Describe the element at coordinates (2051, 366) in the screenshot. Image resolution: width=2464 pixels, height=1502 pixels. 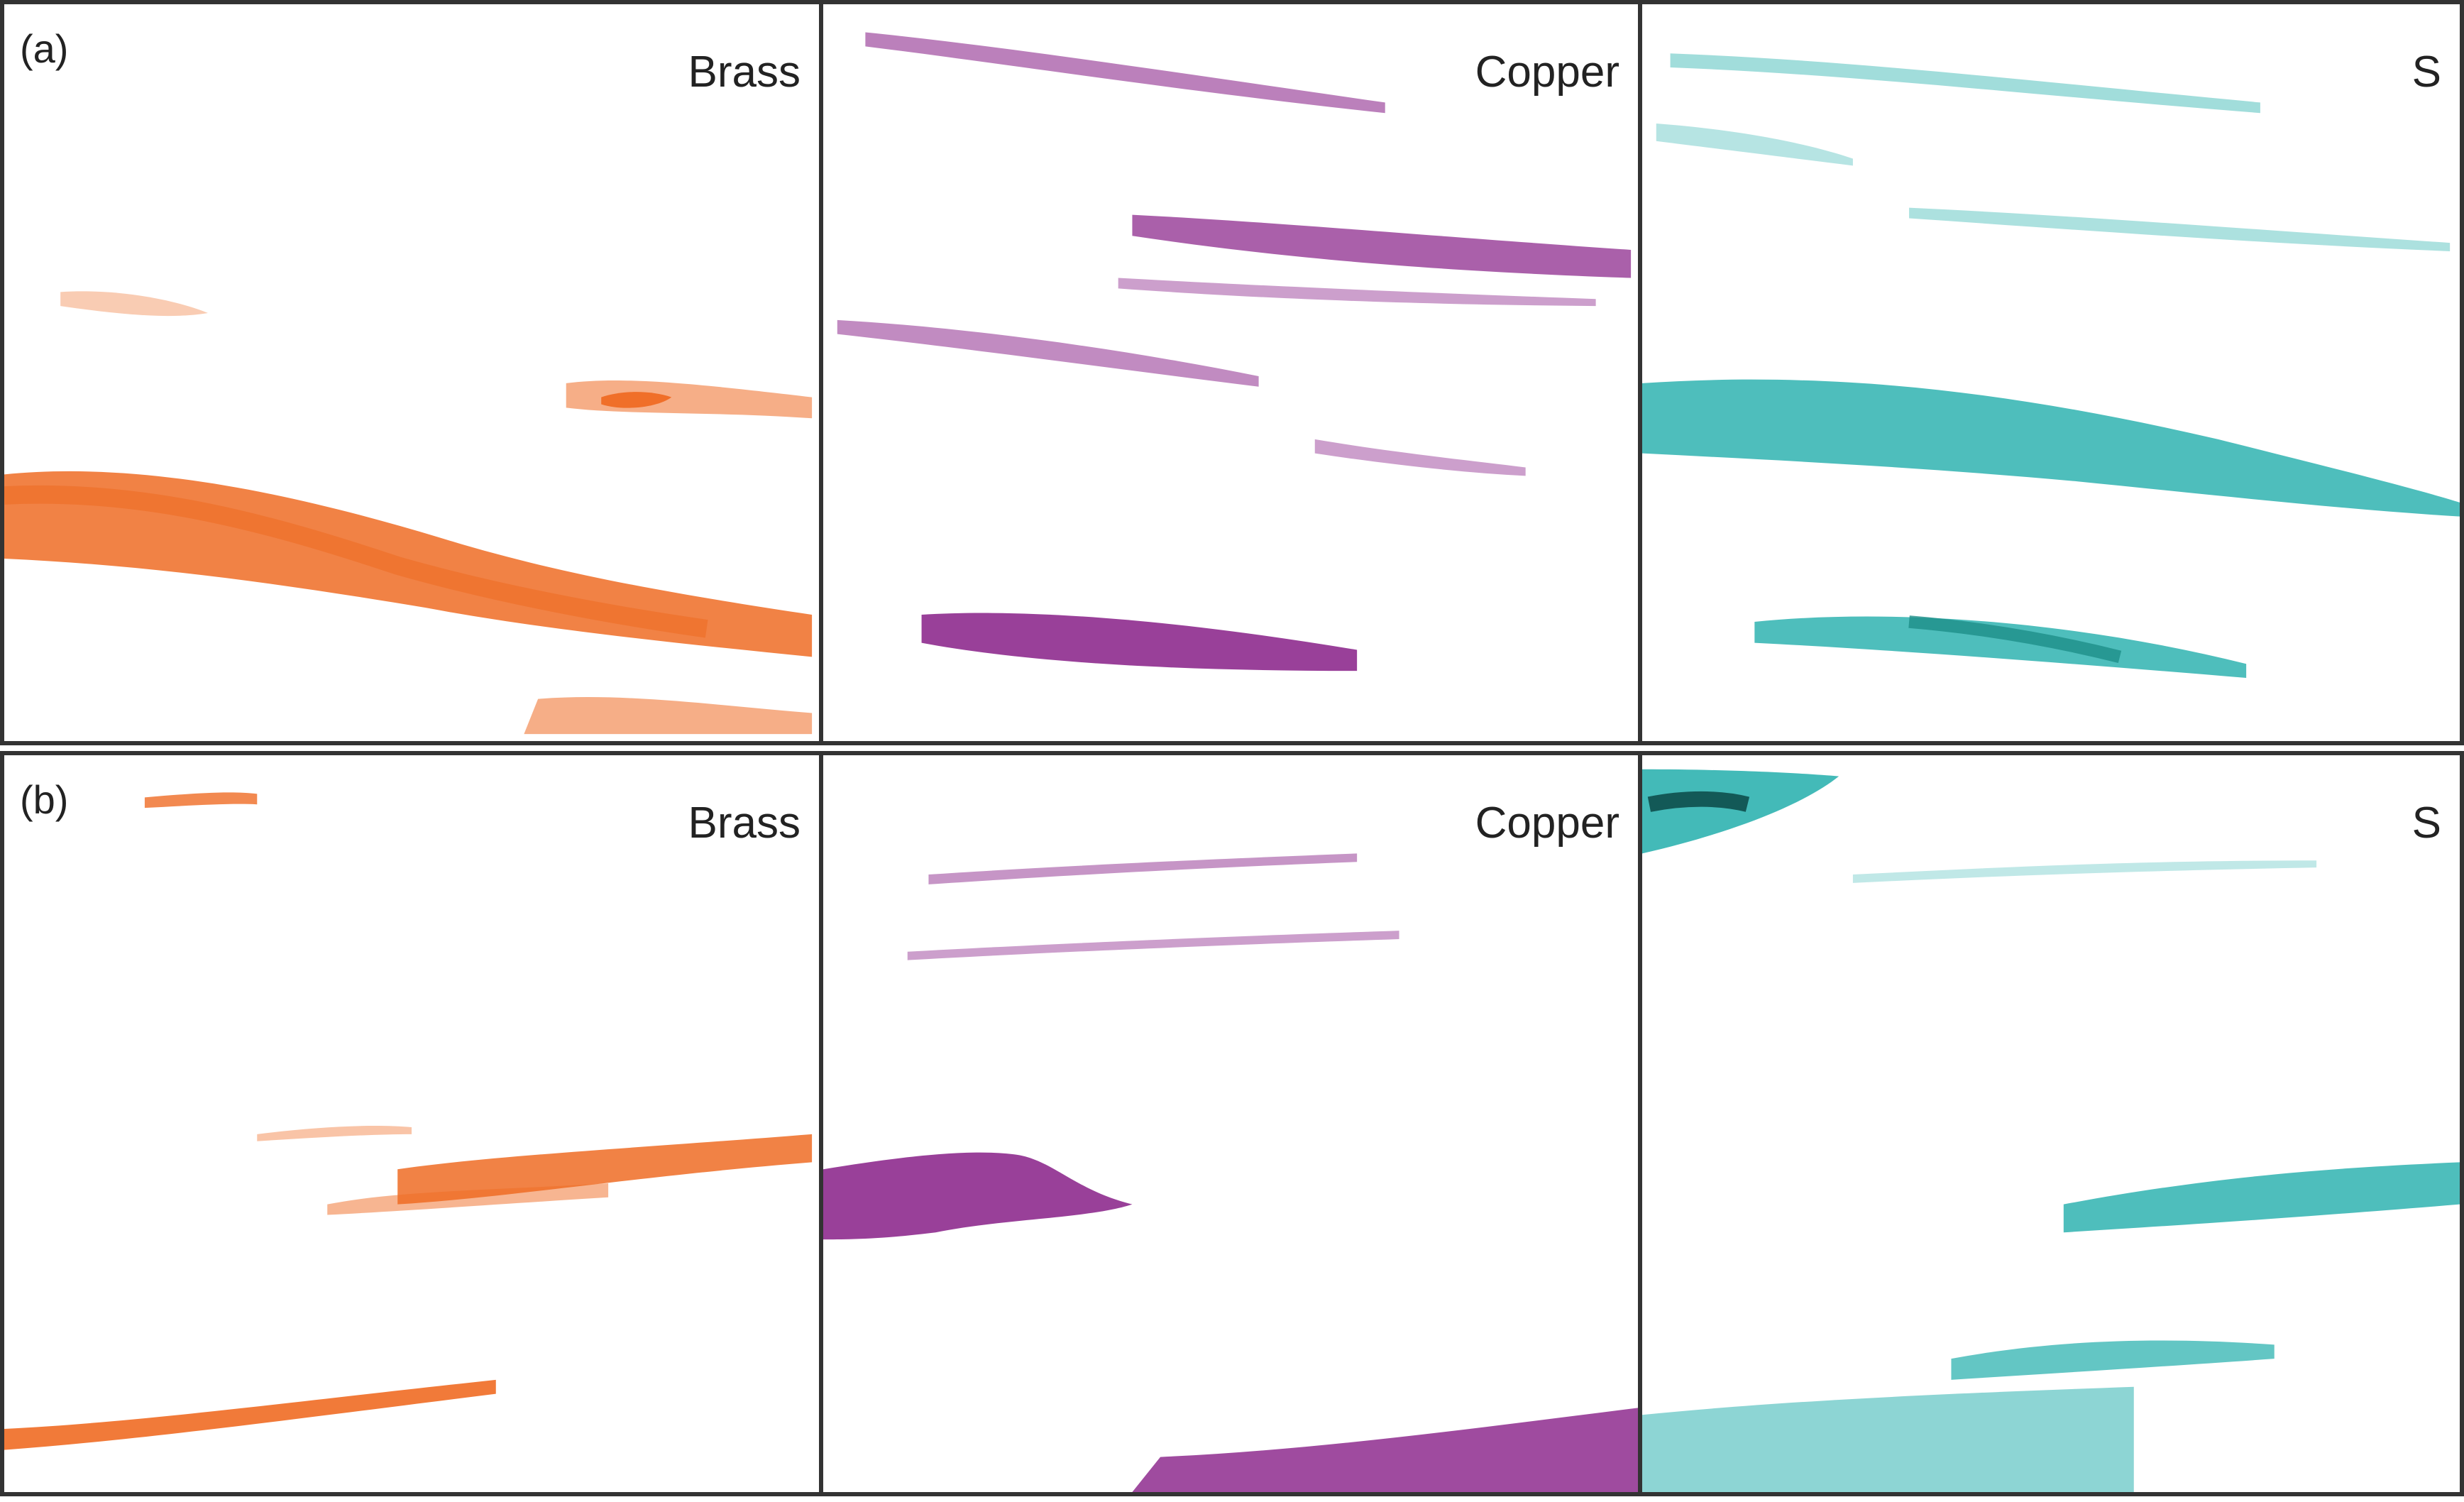
I see `sulfur-map-a` at that location.